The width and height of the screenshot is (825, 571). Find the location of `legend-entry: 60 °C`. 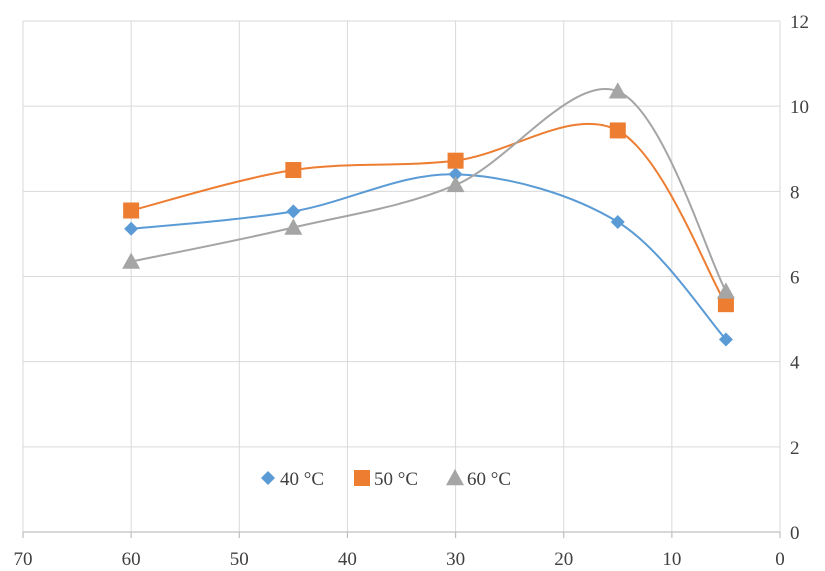

legend-entry: 60 °C is located at coordinates (478, 479).